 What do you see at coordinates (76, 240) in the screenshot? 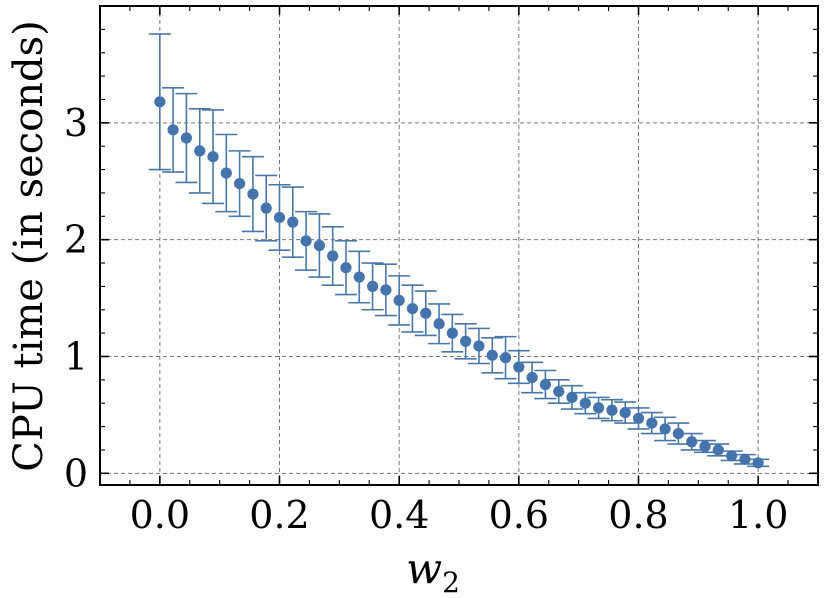
I see `y-tick-label: 2` at bounding box center [76, 240].